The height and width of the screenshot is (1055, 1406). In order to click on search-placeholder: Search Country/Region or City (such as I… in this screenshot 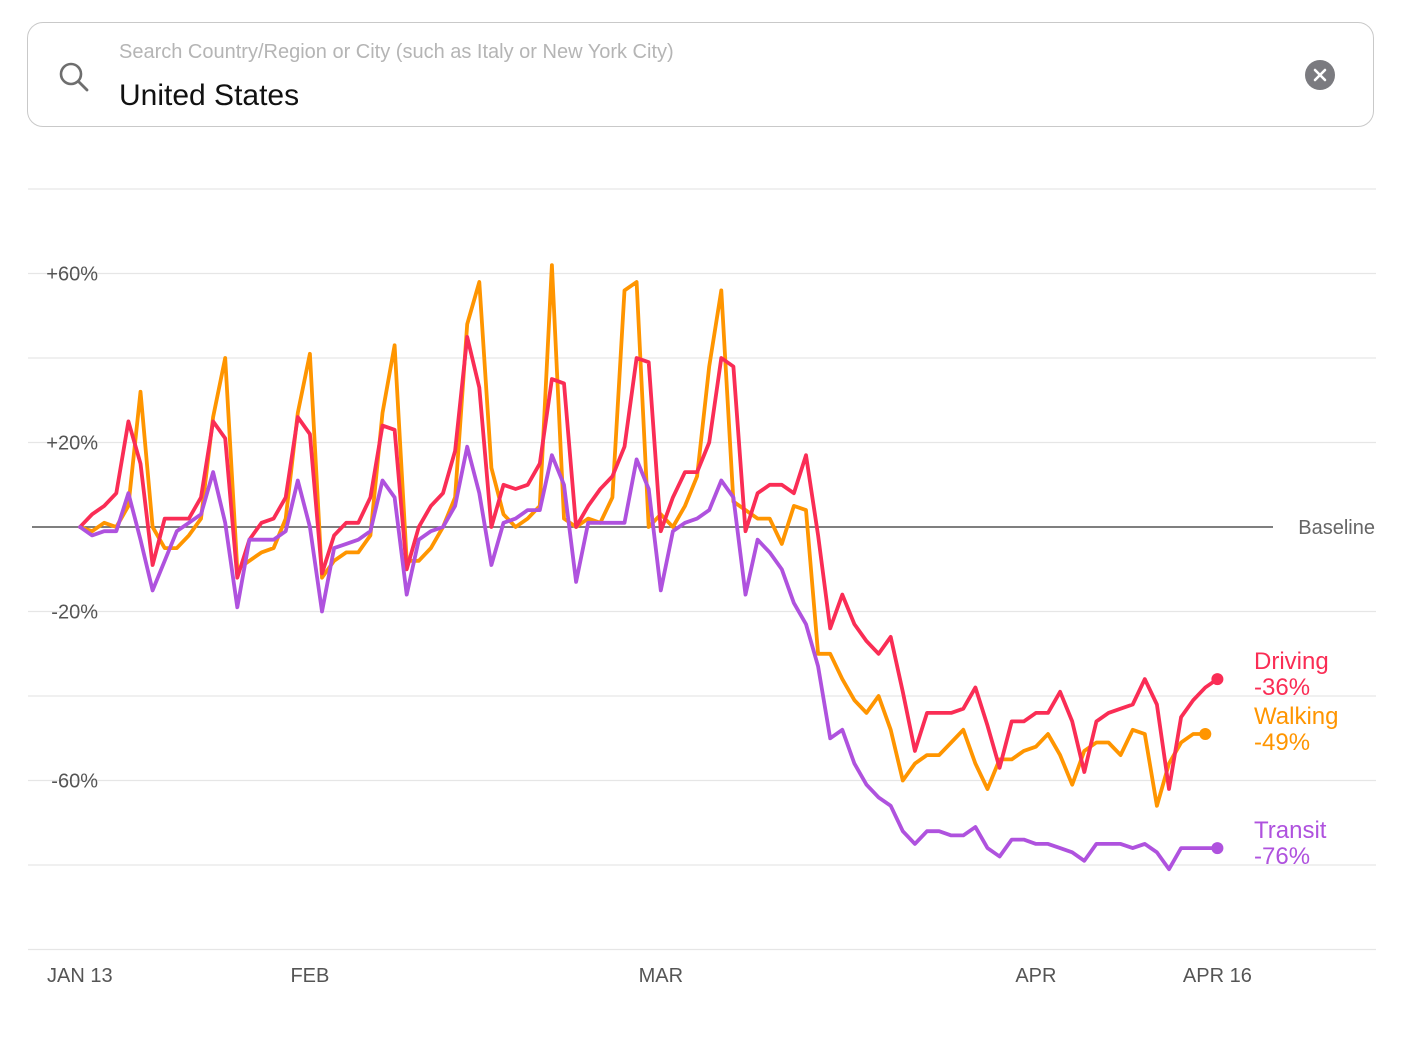, I will do `click(396, 52)`.